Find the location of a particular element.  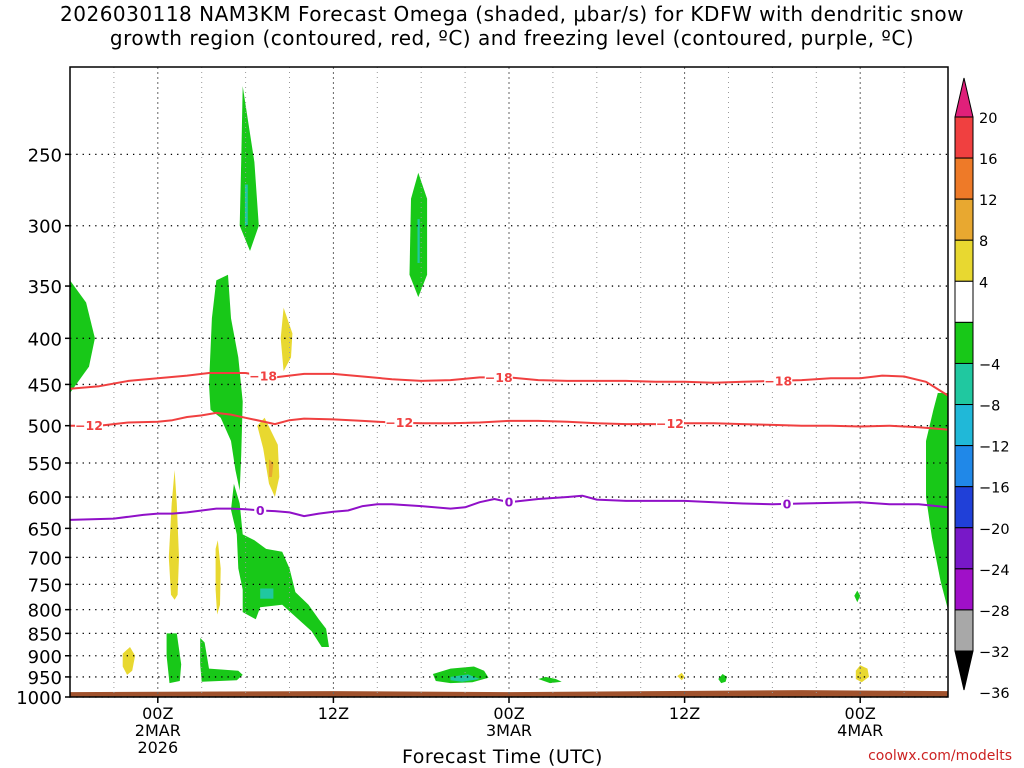

contour-label-0-2: 0 is located at coordinates (787, 503).